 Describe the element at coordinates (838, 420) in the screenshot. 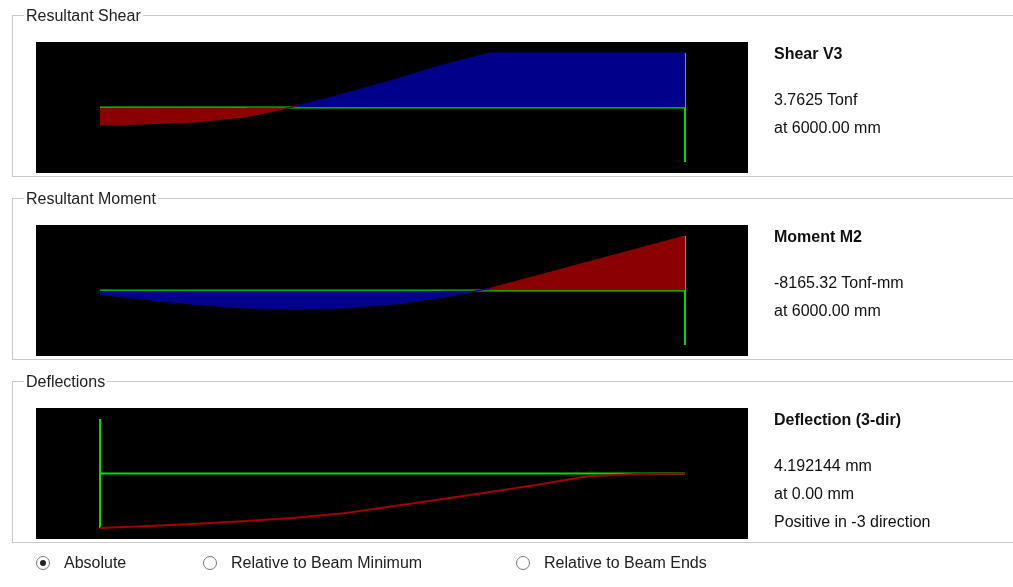

I see `text: Deflection (3-dir)` at that location.